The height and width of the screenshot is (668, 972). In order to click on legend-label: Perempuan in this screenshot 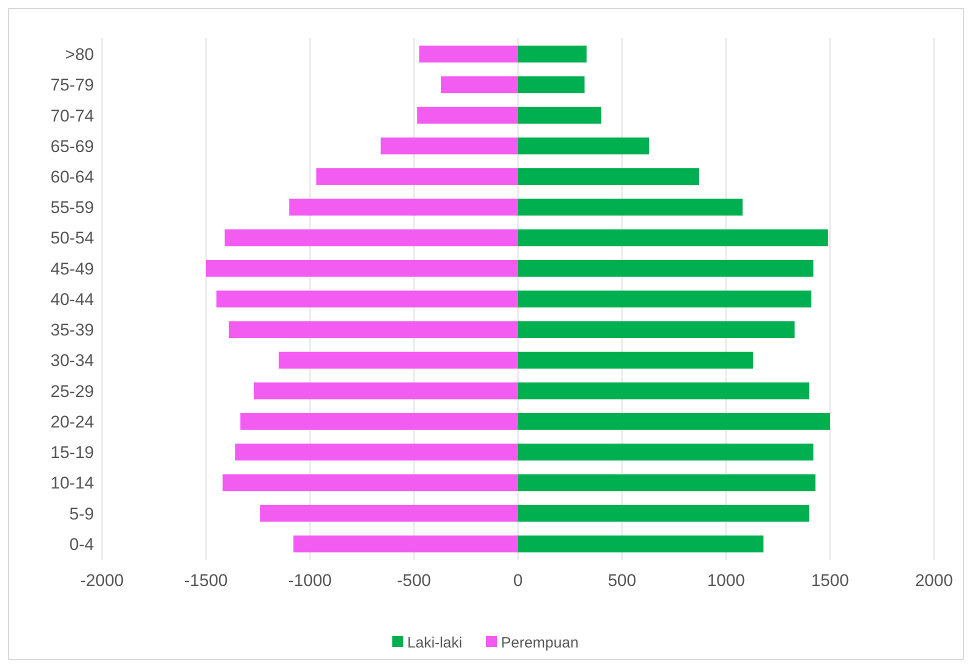, I will do `click(540, 643)`.